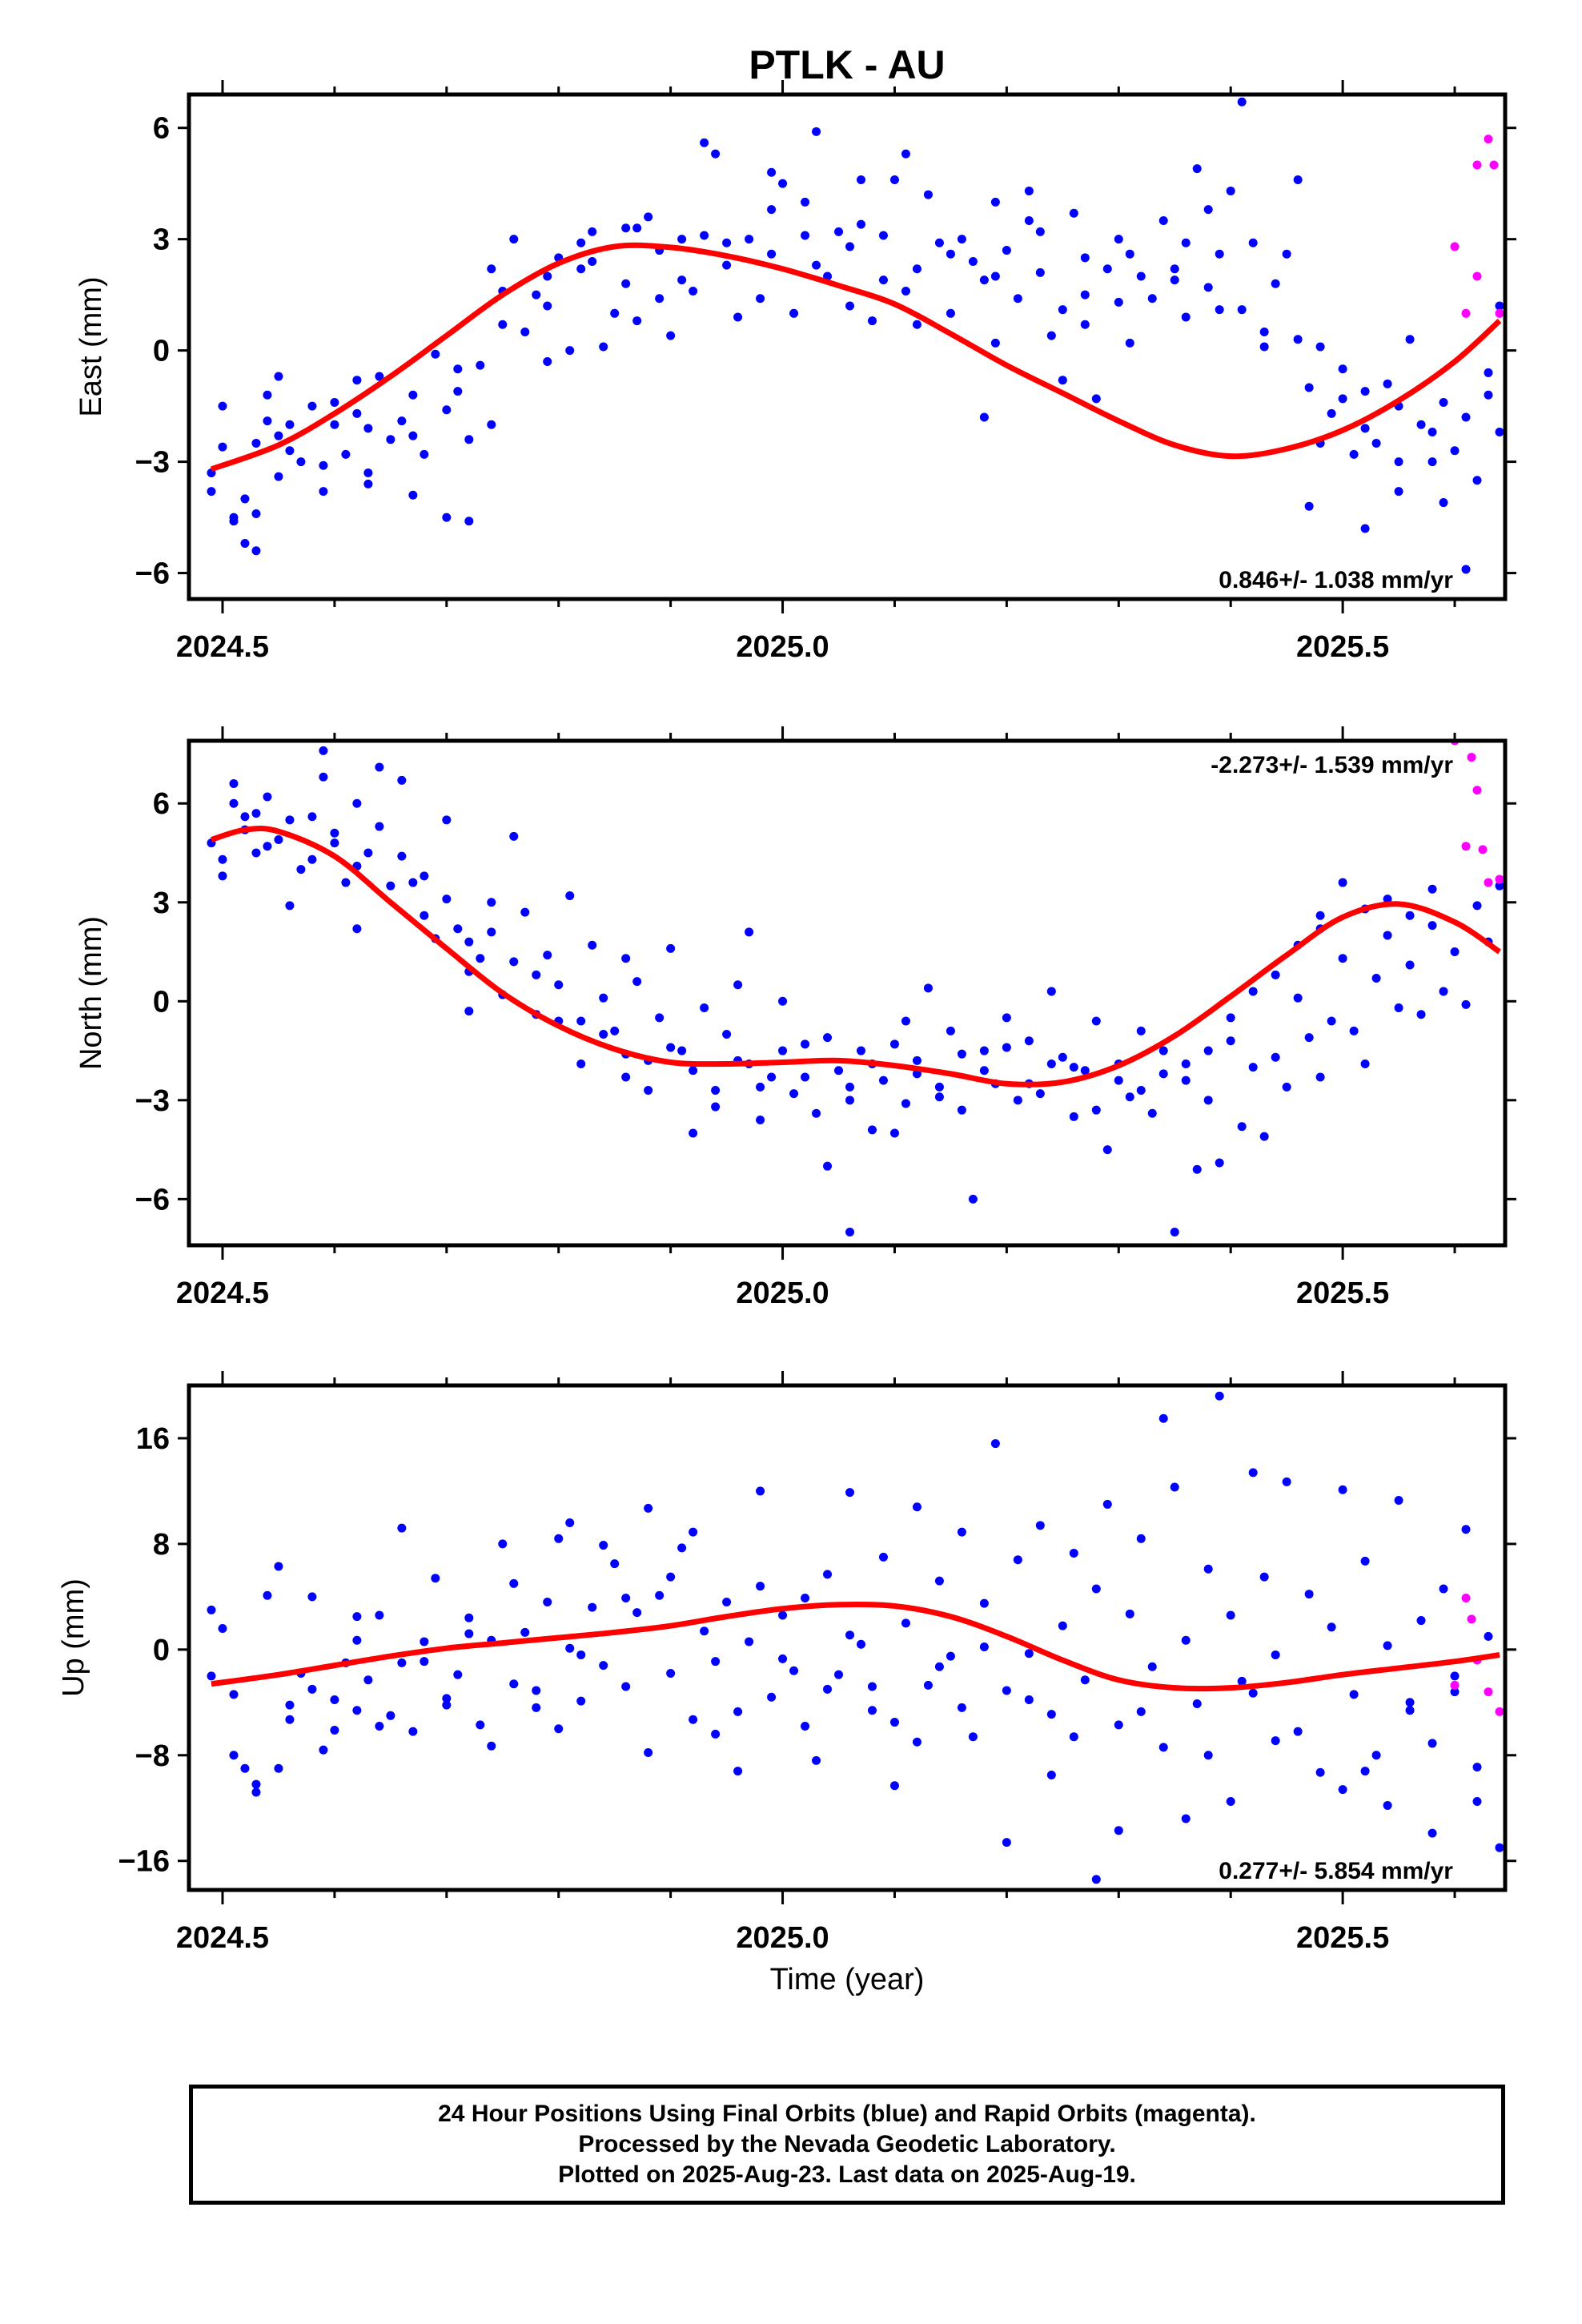 This screenshot has height=2324, width=1582. Describe the element at coordinates (161, 1545) in the screenshot. I see `y-tick-label: 8` at that location.